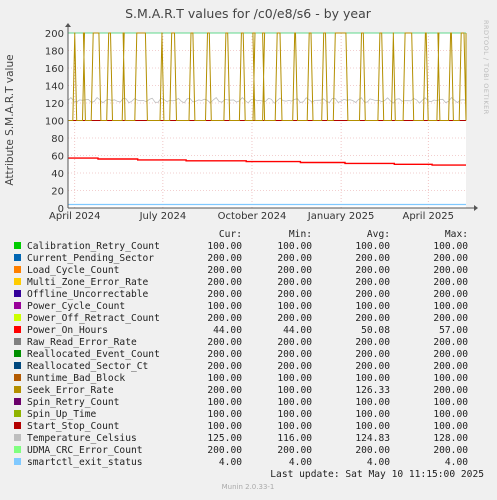  I want to click on y-tick-label: 140, so click(54, 87).